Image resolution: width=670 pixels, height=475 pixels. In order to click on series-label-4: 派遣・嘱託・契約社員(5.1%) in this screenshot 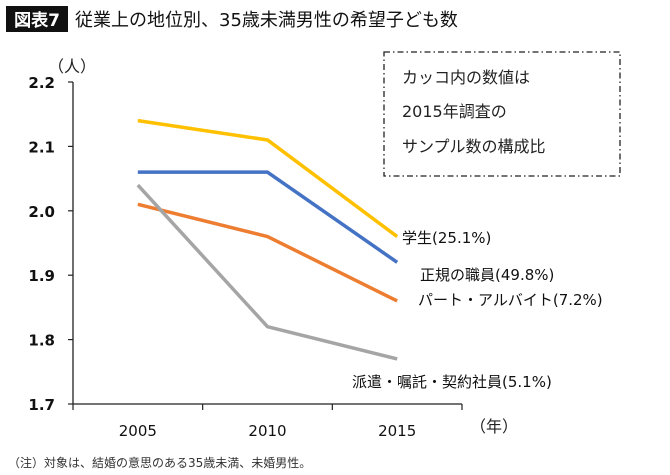, I will do `click(452, 382)`.